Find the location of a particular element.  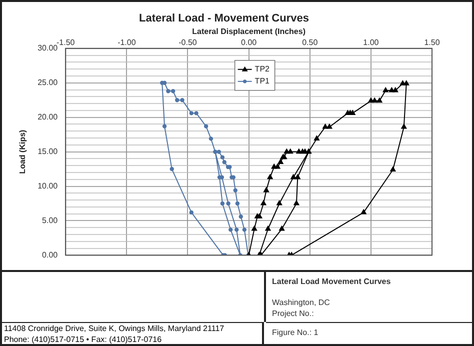

x-axis-title: Lateral Displacement (Inches) is located at coordinates (249, 31).